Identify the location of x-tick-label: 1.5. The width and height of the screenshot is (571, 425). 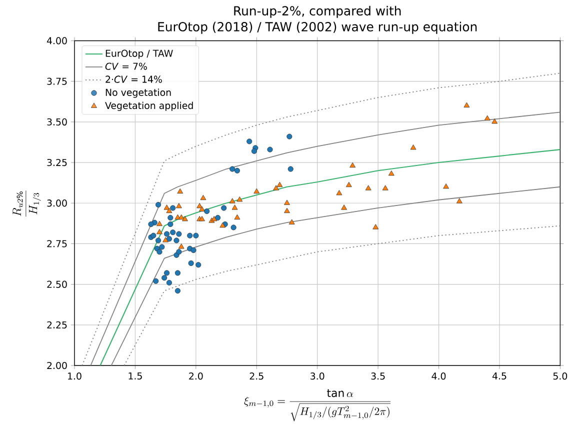
(135, 376).